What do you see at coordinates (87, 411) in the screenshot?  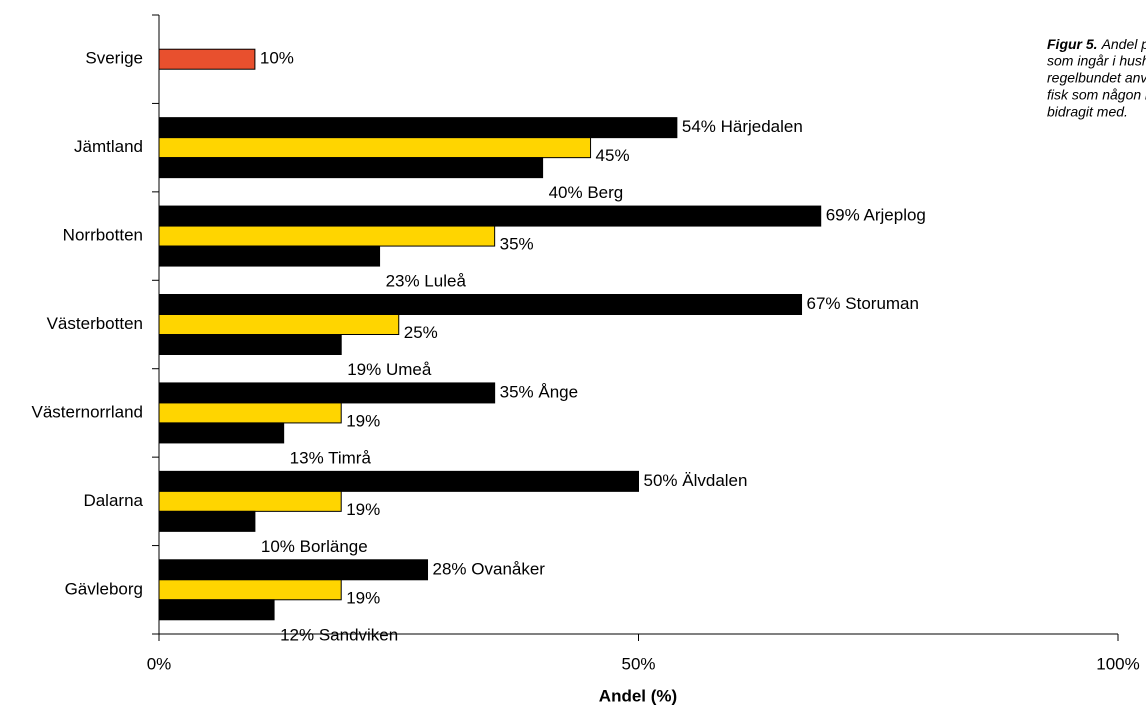 I see `y-tick-label: Västernorrland` at bounding box center [87, 411].